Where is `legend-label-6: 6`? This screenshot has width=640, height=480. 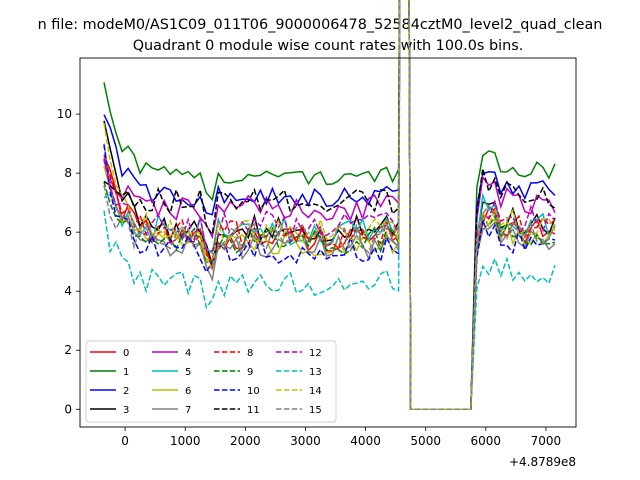 legend-label-6: 6 is located at coordinates (188, 391).